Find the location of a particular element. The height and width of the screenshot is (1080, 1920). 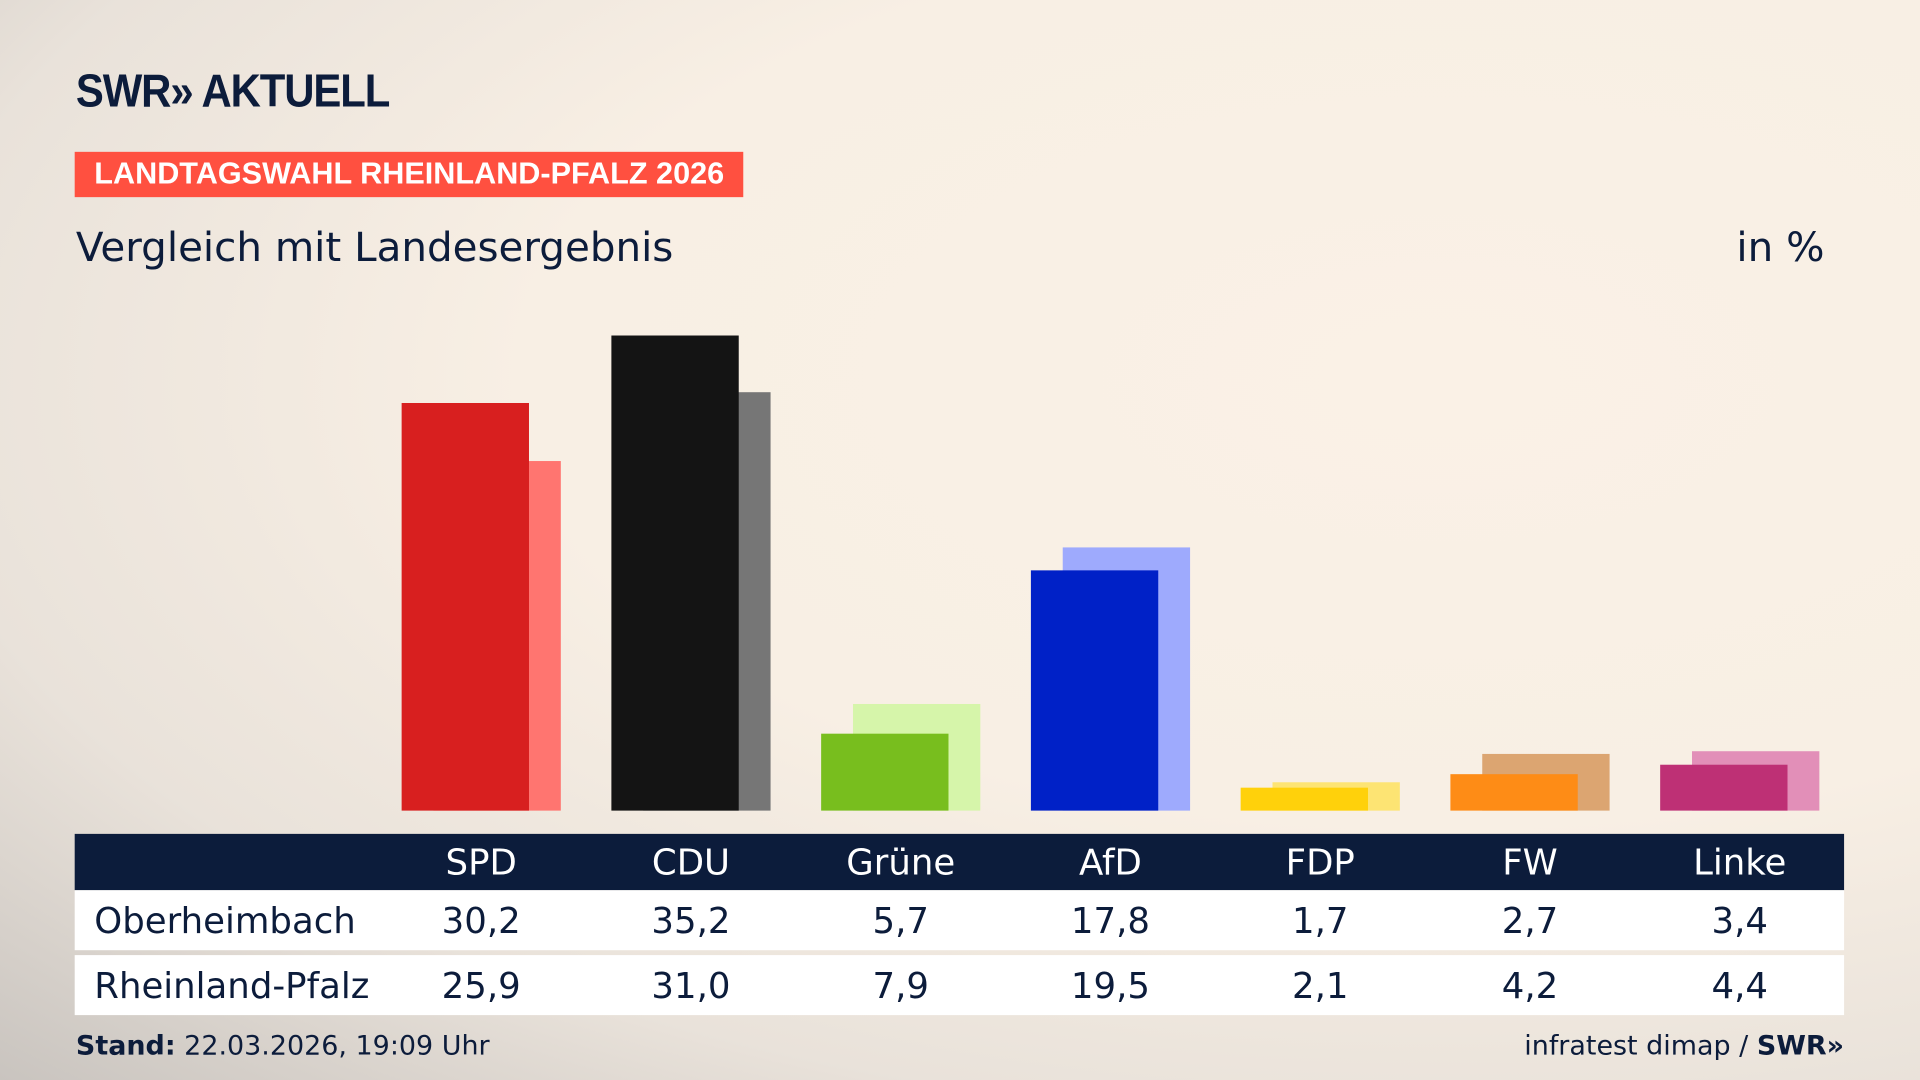

table-cell: FDP is located at coordinates (1320, 862).